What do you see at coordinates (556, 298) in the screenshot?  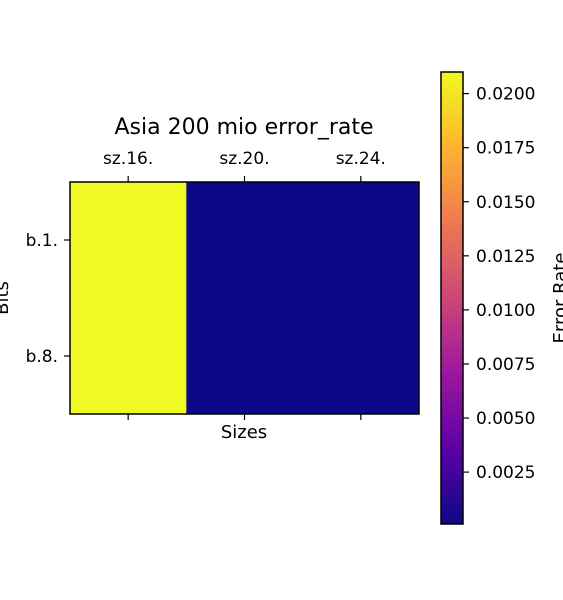 I see `colorbar-label: Error Rate` at bounding box center [556, 298].